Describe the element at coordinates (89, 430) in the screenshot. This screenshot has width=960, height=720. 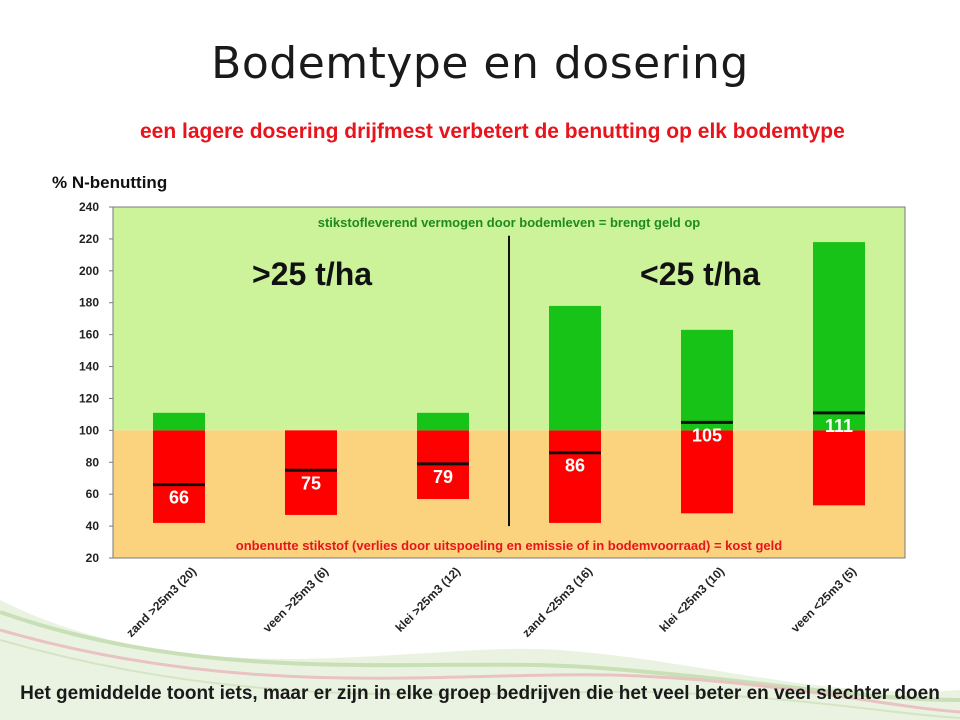
I see `y-tick-label: 100` at that location.